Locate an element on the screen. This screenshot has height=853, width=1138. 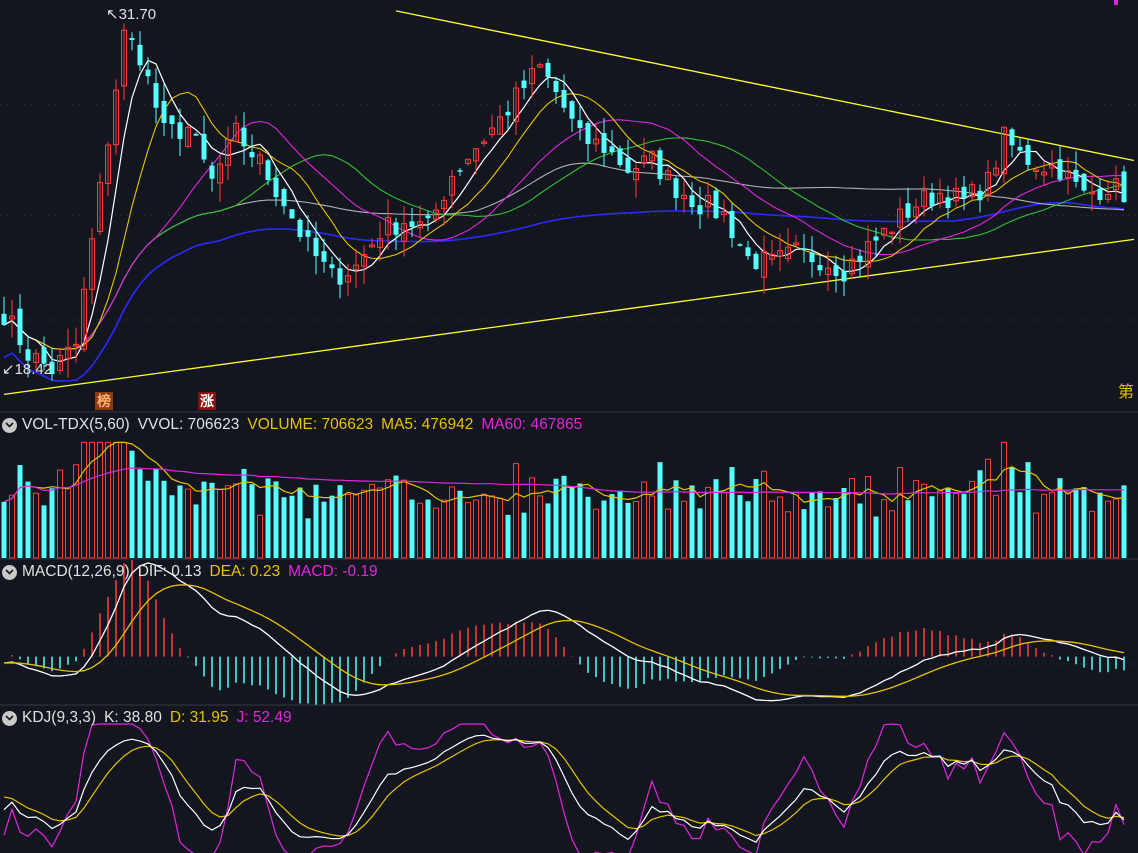
dea-value: DEA: 0.23 is located at coordinates (245, 571).